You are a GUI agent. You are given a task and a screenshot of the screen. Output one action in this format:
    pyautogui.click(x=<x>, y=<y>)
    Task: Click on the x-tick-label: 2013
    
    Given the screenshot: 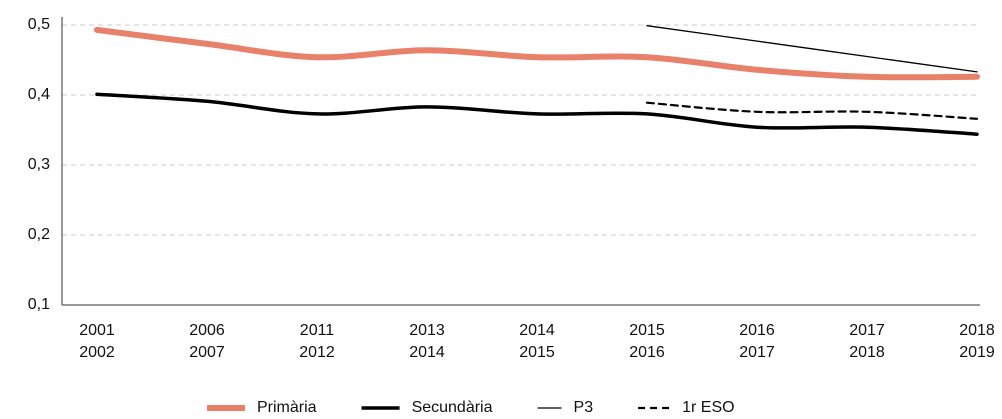 What is the action you would take?
    pyautogui.click(x=427, y=330)
    